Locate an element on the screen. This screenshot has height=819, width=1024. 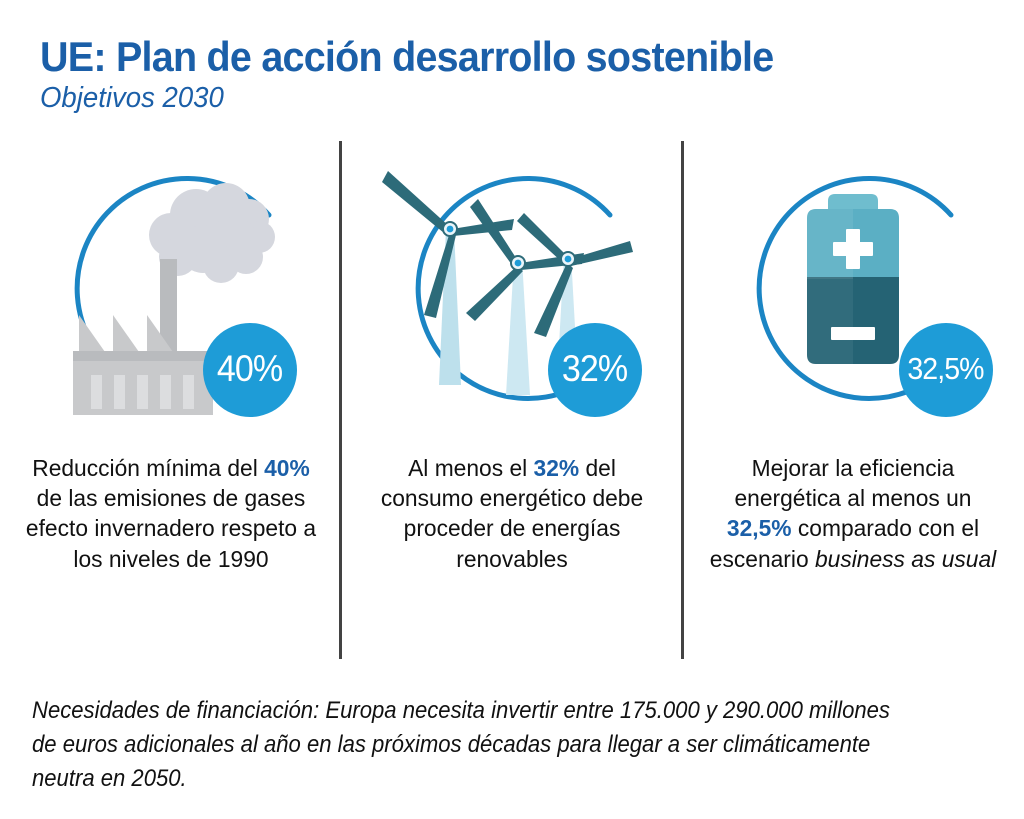
page-subtitle: Objetivos 2030 is located at coordinates (132, 97).